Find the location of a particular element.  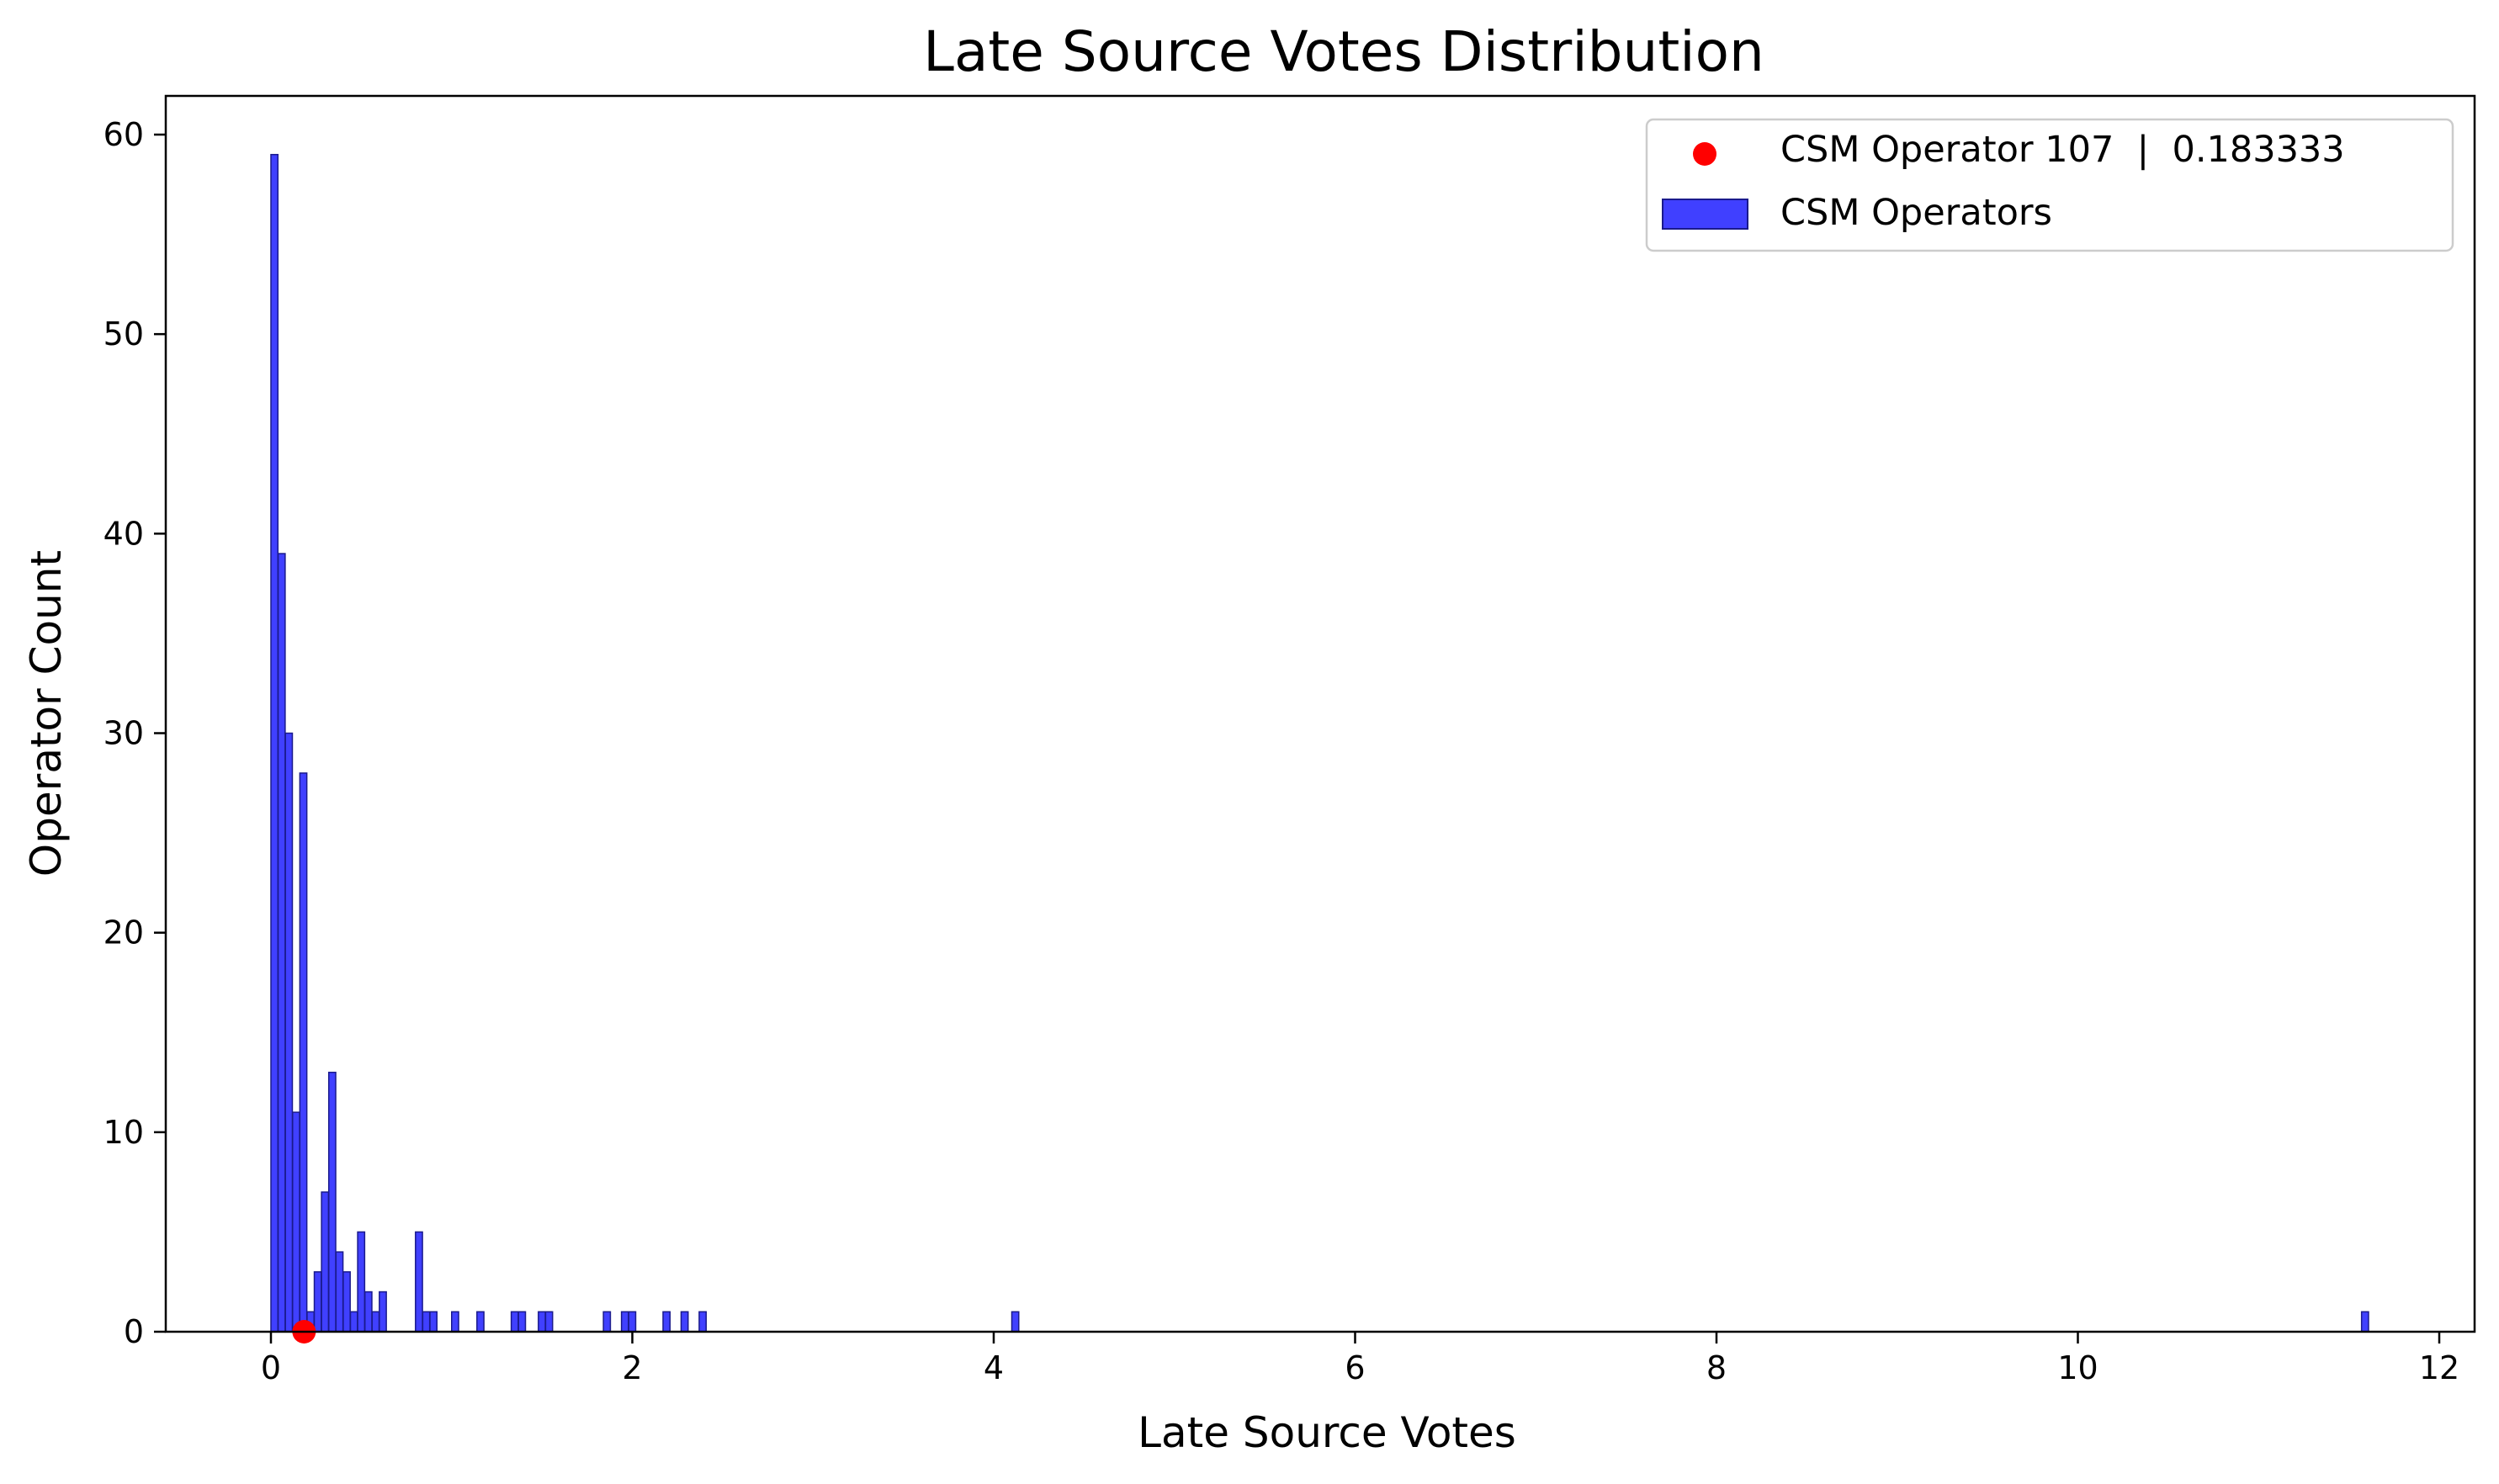

x-tick-label: 8 is located at coordinates (1716, 1367).